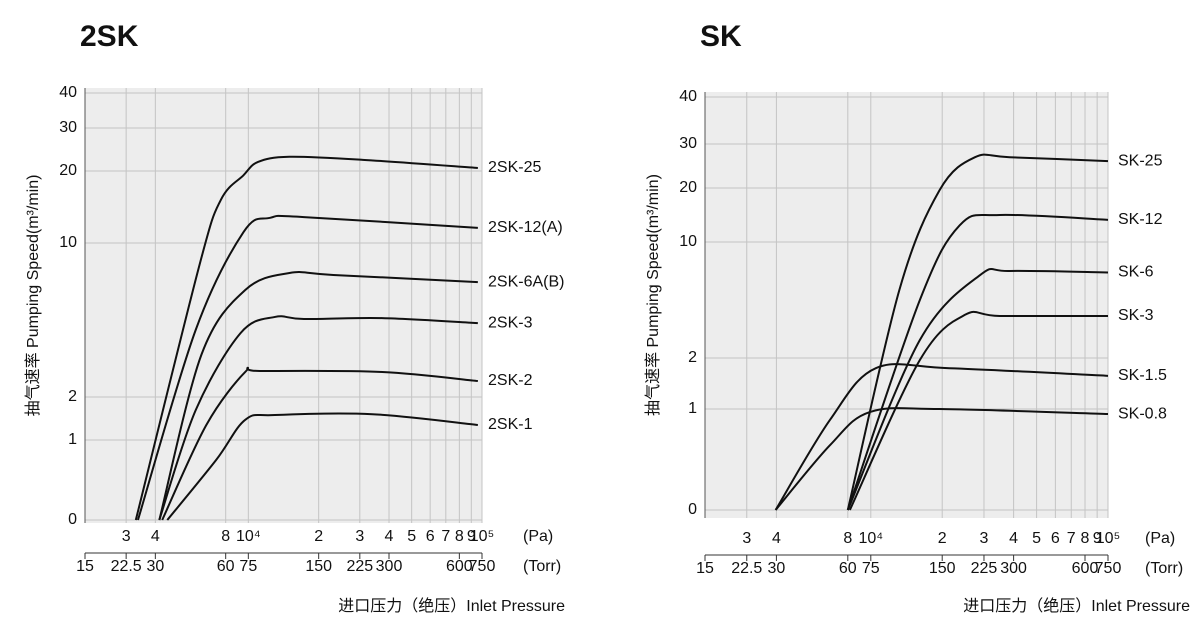  Describe the element at coordinates (510, 380) in the screenshot. I see `series-label: 2SK-2` at that location.